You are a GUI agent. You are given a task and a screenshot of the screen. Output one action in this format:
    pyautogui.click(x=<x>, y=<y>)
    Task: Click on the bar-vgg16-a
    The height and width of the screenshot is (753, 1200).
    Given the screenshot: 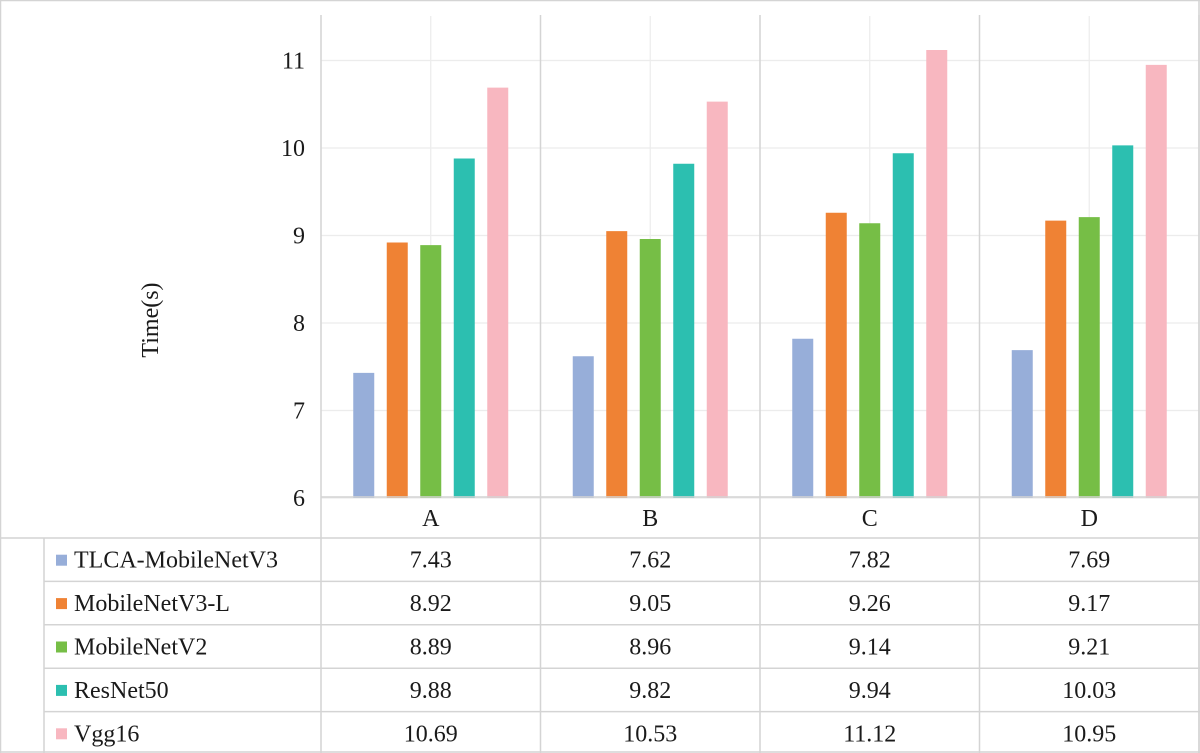 What is the action you would take?
    pyautogui.click(x=498, y=292)
    